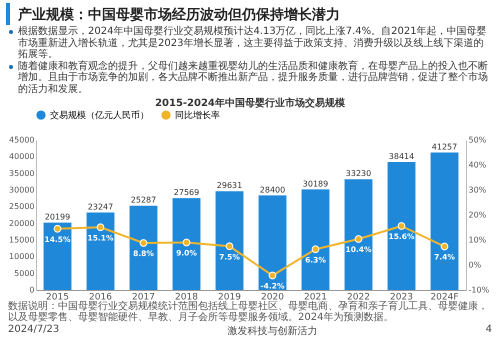  I want to click on x-tick-label: 2016, so click(100, 297).